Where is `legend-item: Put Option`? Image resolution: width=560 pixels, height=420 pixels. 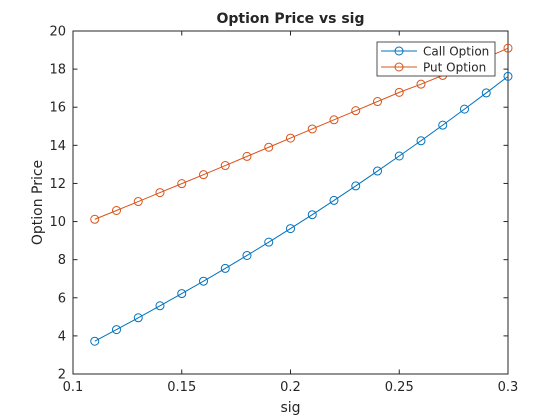 legend-item: Put Option is located at coordinates (433, 68).